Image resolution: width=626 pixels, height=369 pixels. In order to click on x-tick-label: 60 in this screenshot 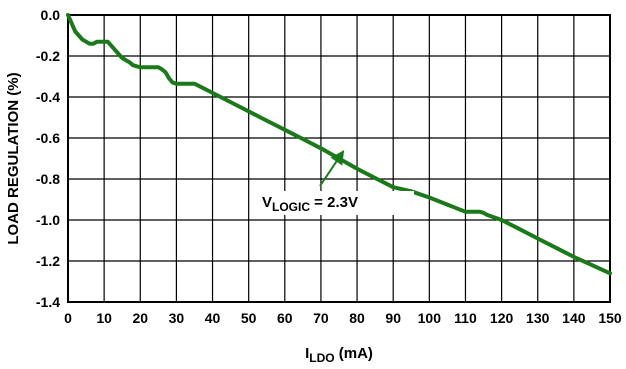, I will do `click(285, 318)`.